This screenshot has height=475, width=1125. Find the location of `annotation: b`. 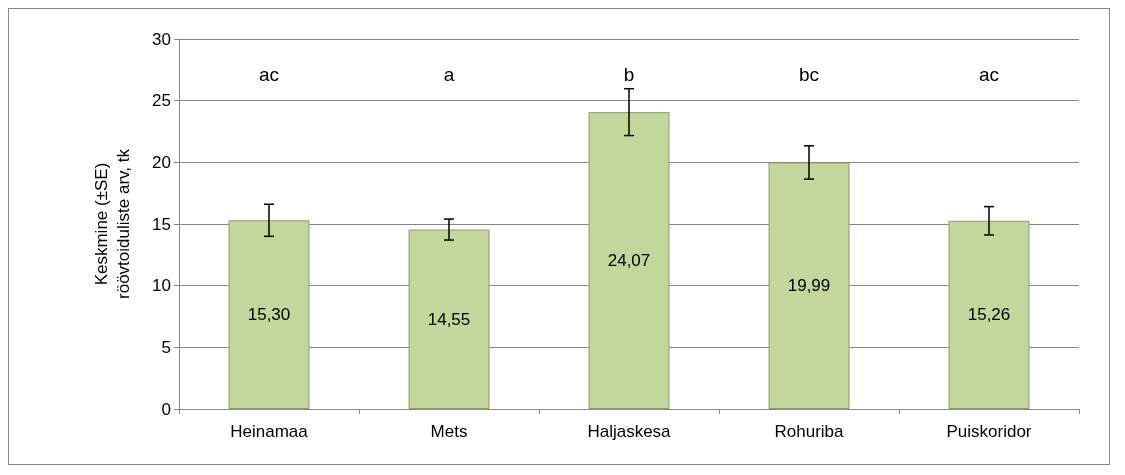

annotation: b is located at coordinates (629, 74).